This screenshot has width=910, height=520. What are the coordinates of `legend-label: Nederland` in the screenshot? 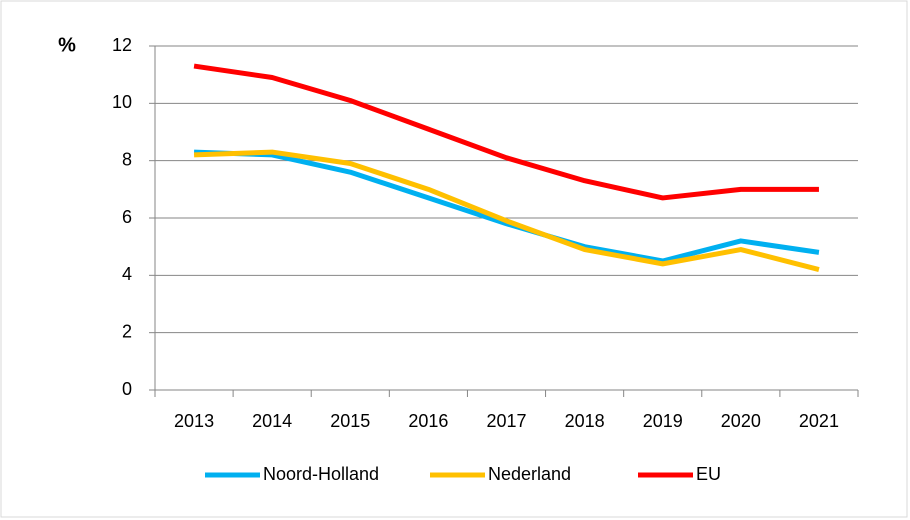 It's located at (529, 474).